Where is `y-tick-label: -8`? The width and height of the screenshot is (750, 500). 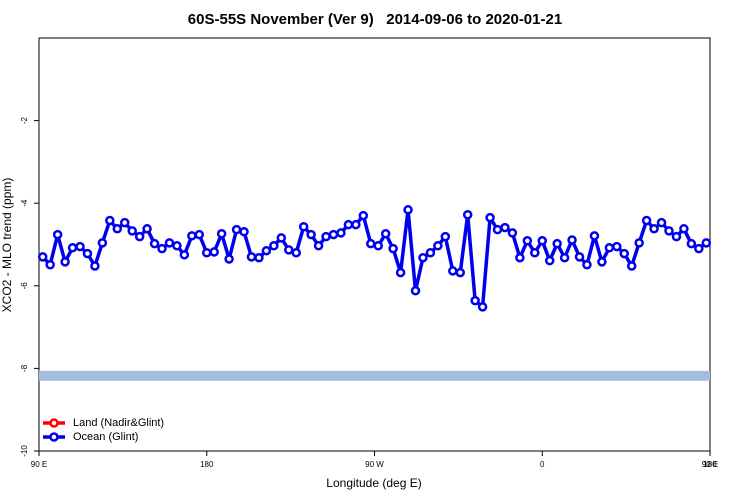 y-tick-label: -8 is located at coordinates (24, 368).